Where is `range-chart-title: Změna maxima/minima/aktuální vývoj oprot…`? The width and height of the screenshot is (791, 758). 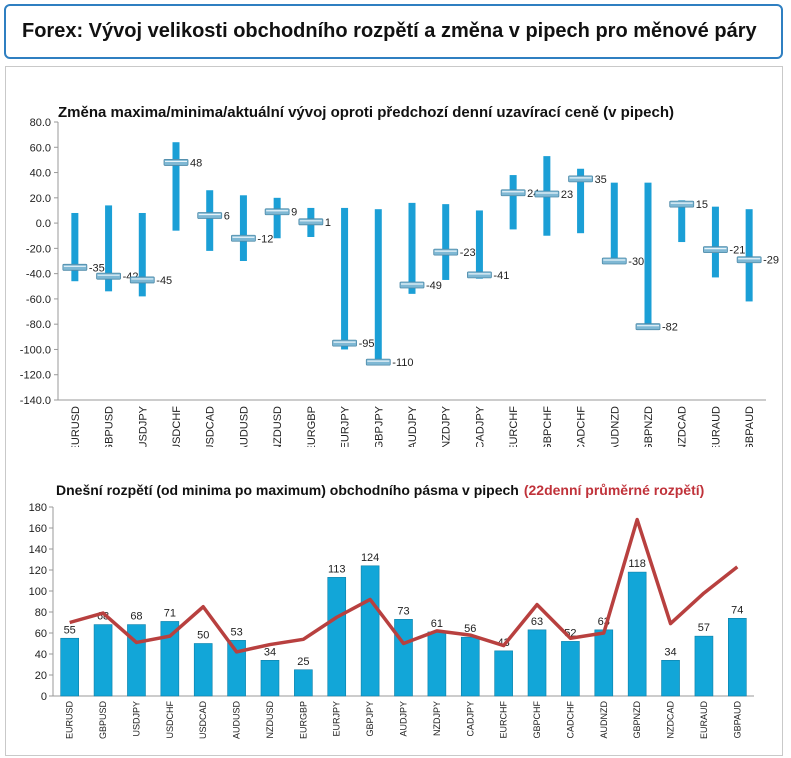
range-chart-title: Změna maxima/minima/aktuální vývoj oprot… is located at coordinates (366, 112).